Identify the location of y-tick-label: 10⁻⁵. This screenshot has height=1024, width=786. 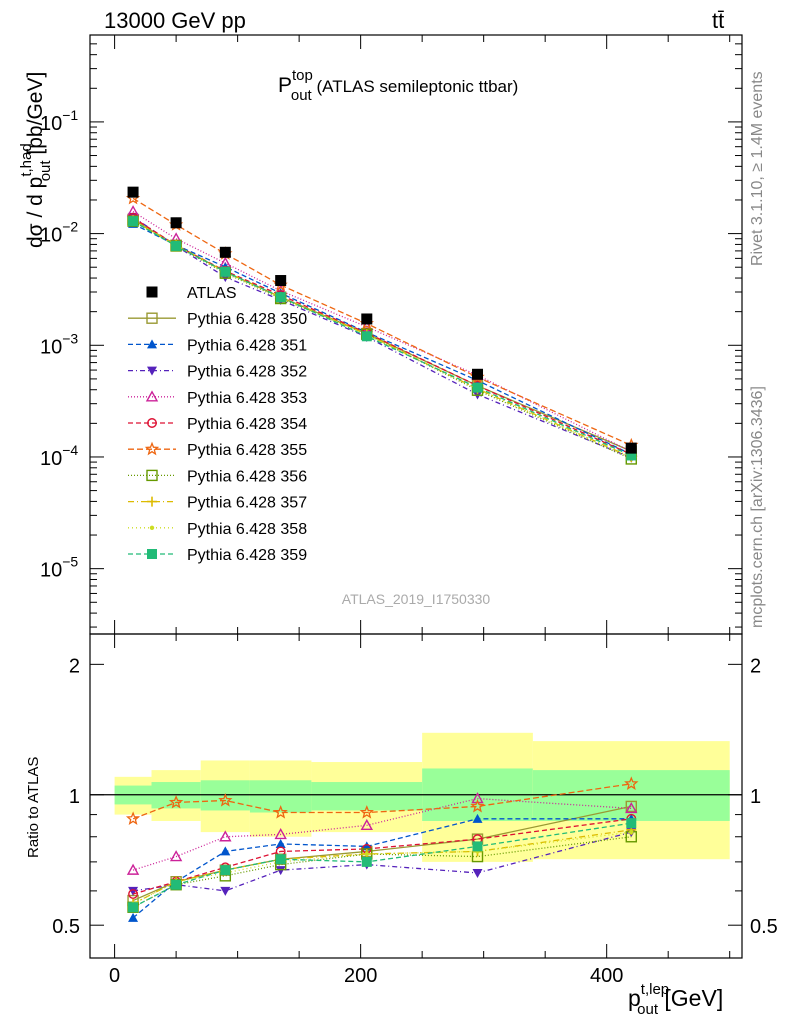
(59, 568).